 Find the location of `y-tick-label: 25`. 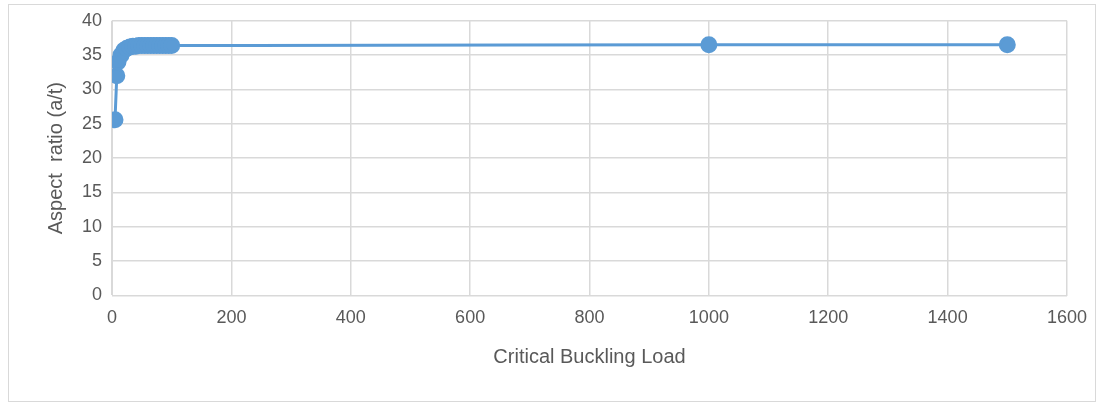

y-tick-label: 25 is located at coordinates (92, 122).